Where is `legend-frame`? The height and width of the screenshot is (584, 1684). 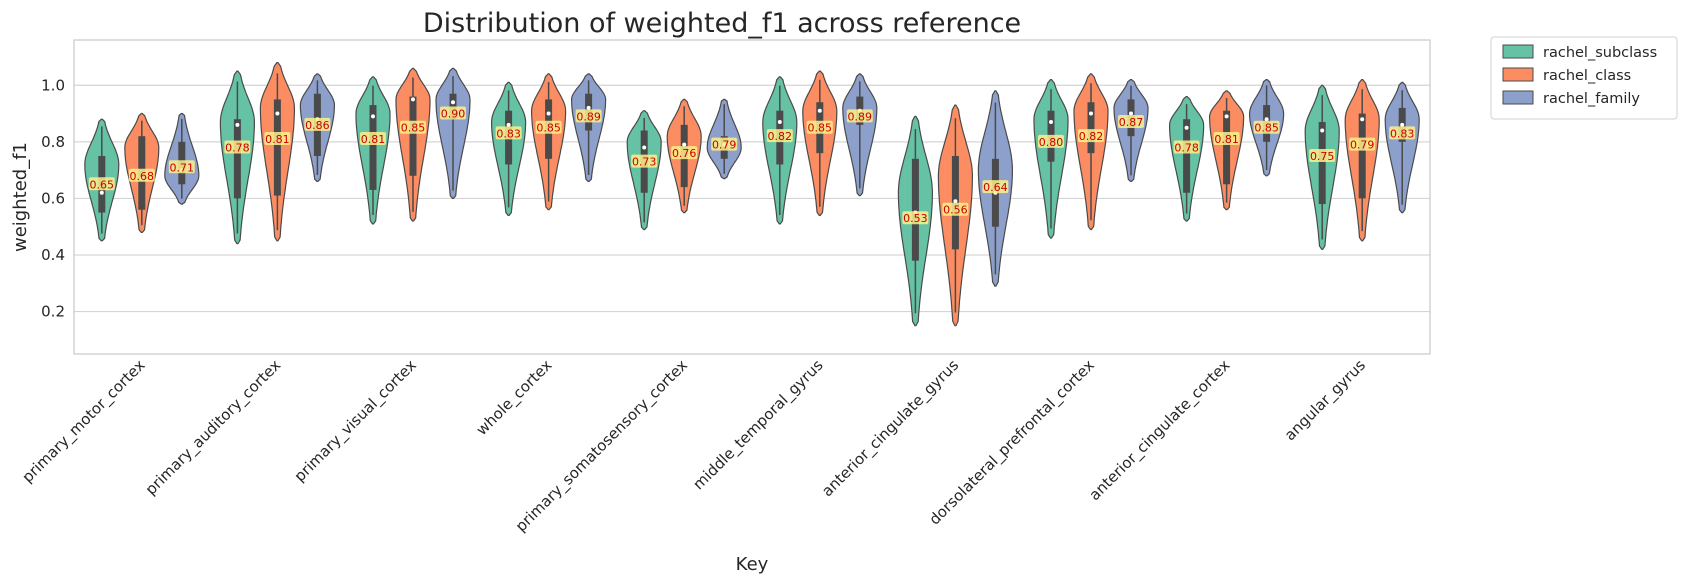 legend-frame is located at coordinates (1584, 78).